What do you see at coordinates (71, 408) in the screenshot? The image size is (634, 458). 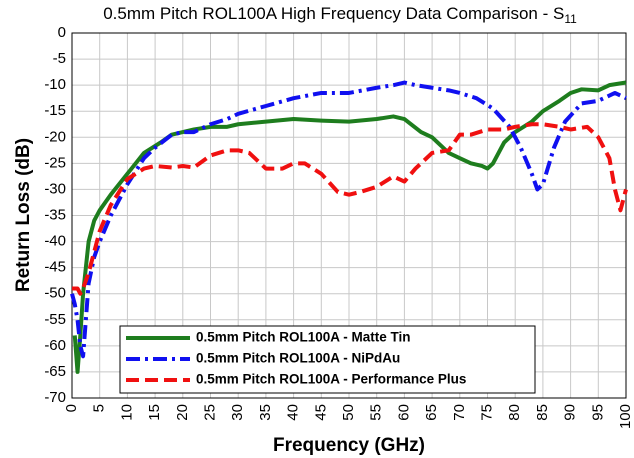 I see `x-tick-label: 0` at bounding box center [71, 408].